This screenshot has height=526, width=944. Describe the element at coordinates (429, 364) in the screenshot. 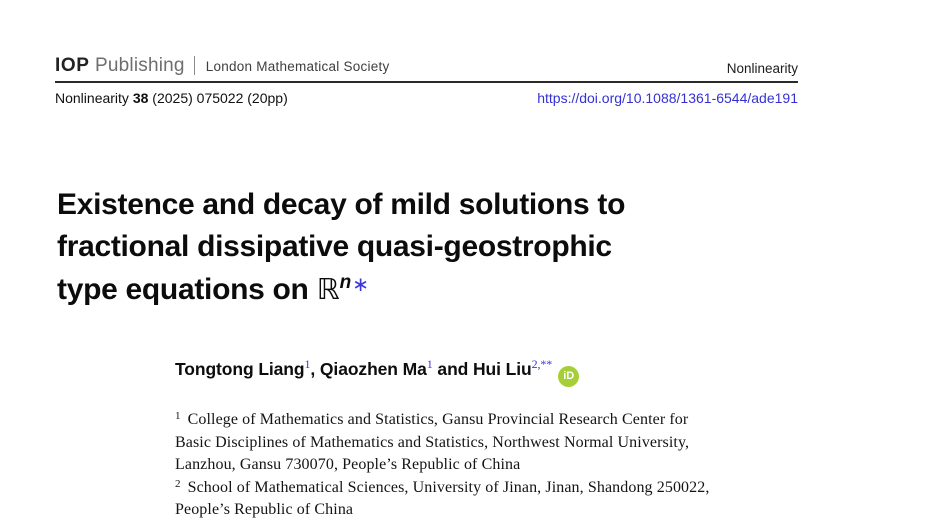

I see `author-sup-2: 1` at that location.